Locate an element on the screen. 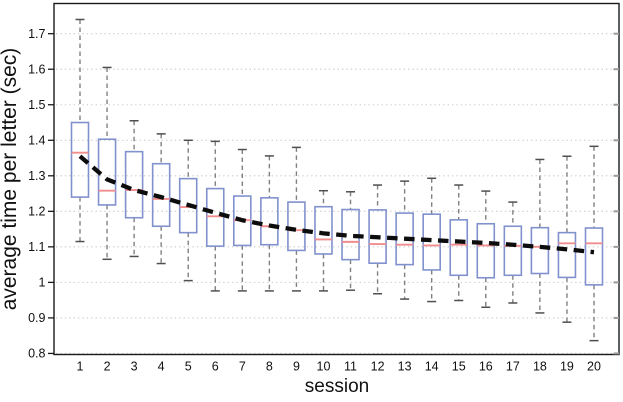 The width and height of the screenshot is (623, 402). x-tick-label: 13 is located at coordinates (405, 367).